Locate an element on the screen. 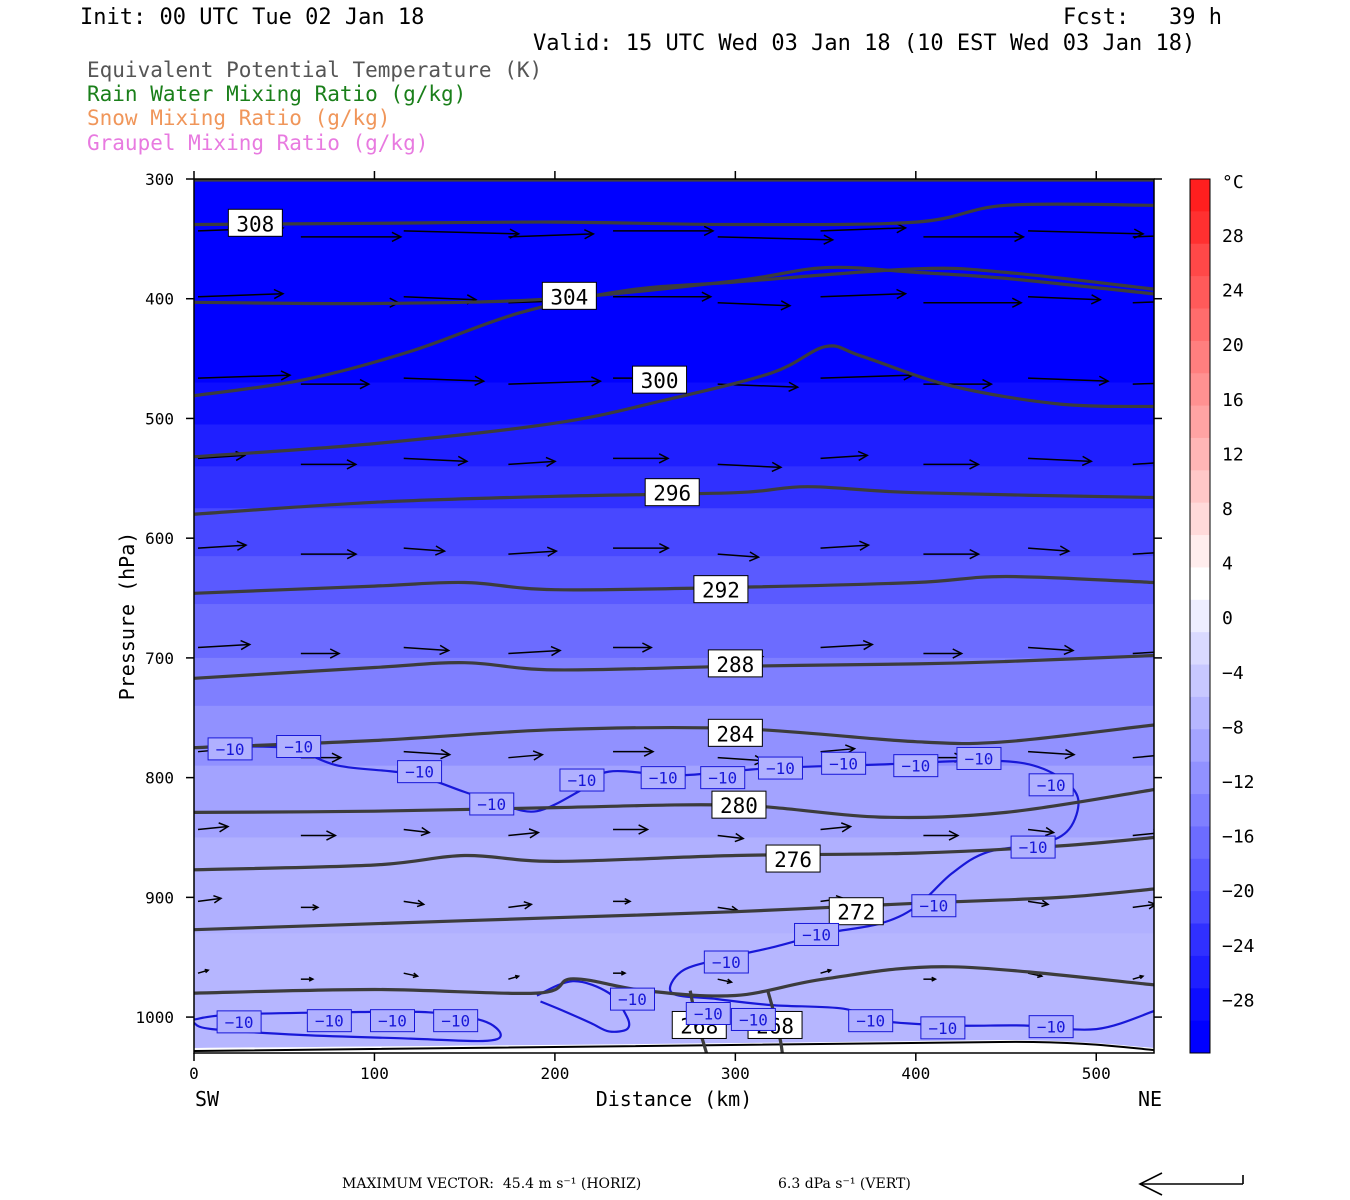  svg-text: 276 is located at coordinates (793, 860).